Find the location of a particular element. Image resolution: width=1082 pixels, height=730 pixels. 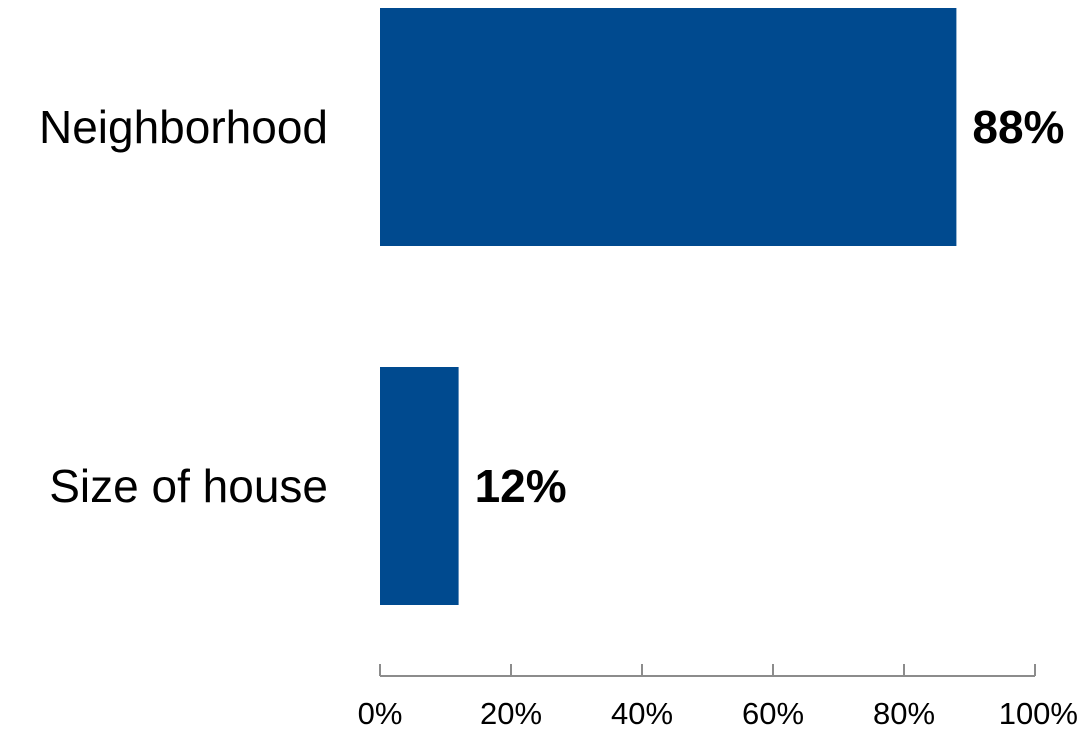

x-axis: 0% 20% 40% 60% 80% 100% is located at coordinates (718, 697).